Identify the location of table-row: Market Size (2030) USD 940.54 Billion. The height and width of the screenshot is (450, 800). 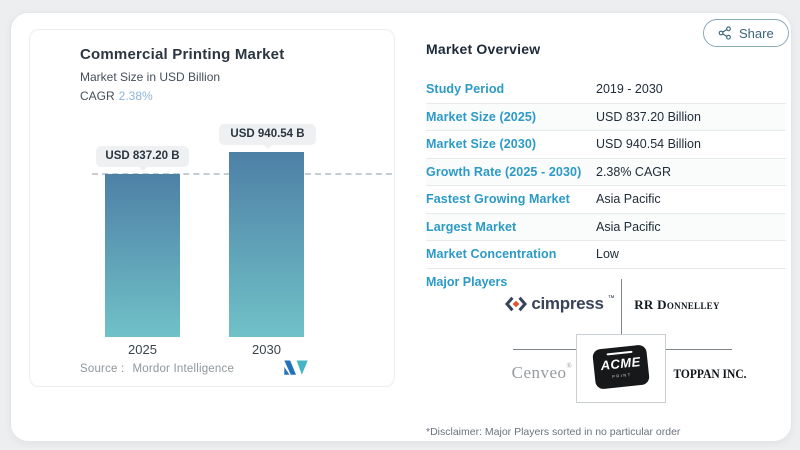
(606, 145).